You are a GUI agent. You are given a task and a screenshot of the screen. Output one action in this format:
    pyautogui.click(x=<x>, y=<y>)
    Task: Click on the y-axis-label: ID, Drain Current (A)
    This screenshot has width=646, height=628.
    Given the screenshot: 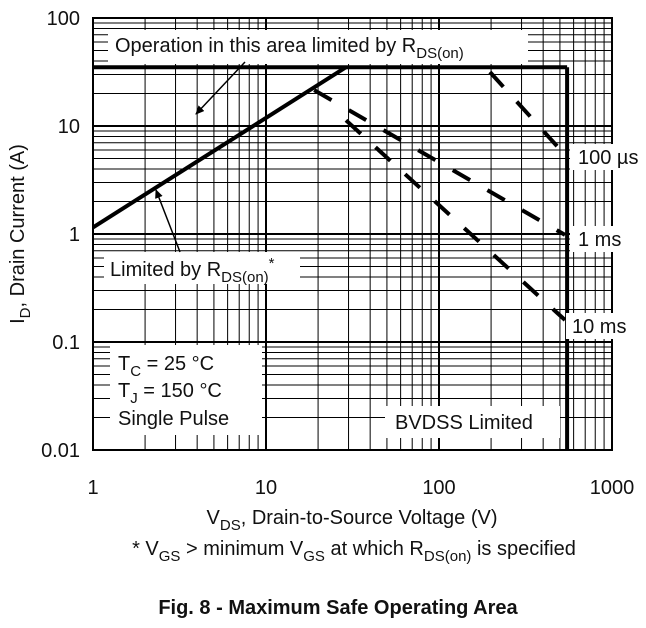 What is the action you would take?
    pyautogui.click(x=20, y=234)
    